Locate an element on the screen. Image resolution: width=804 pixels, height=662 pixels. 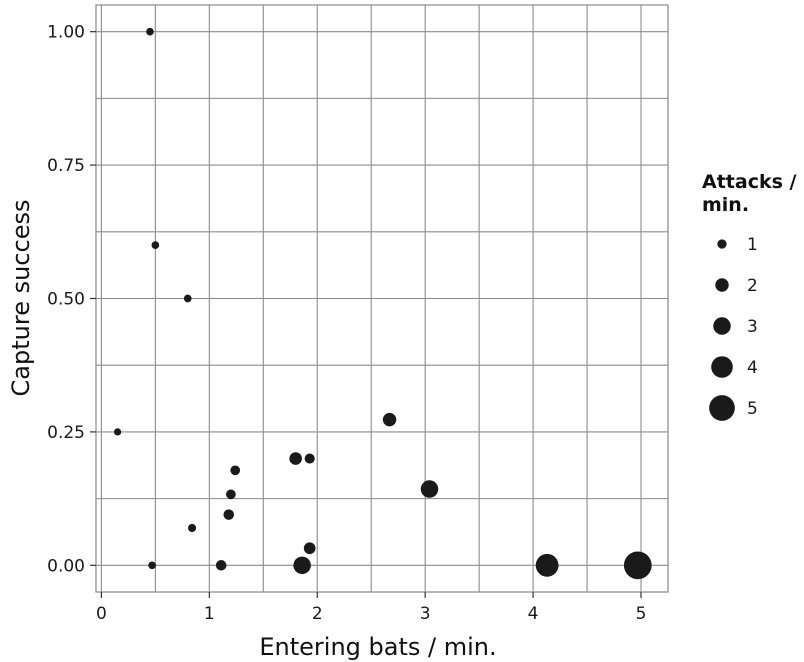
legend-title: Attacks / is located at coordinates (749, 182).